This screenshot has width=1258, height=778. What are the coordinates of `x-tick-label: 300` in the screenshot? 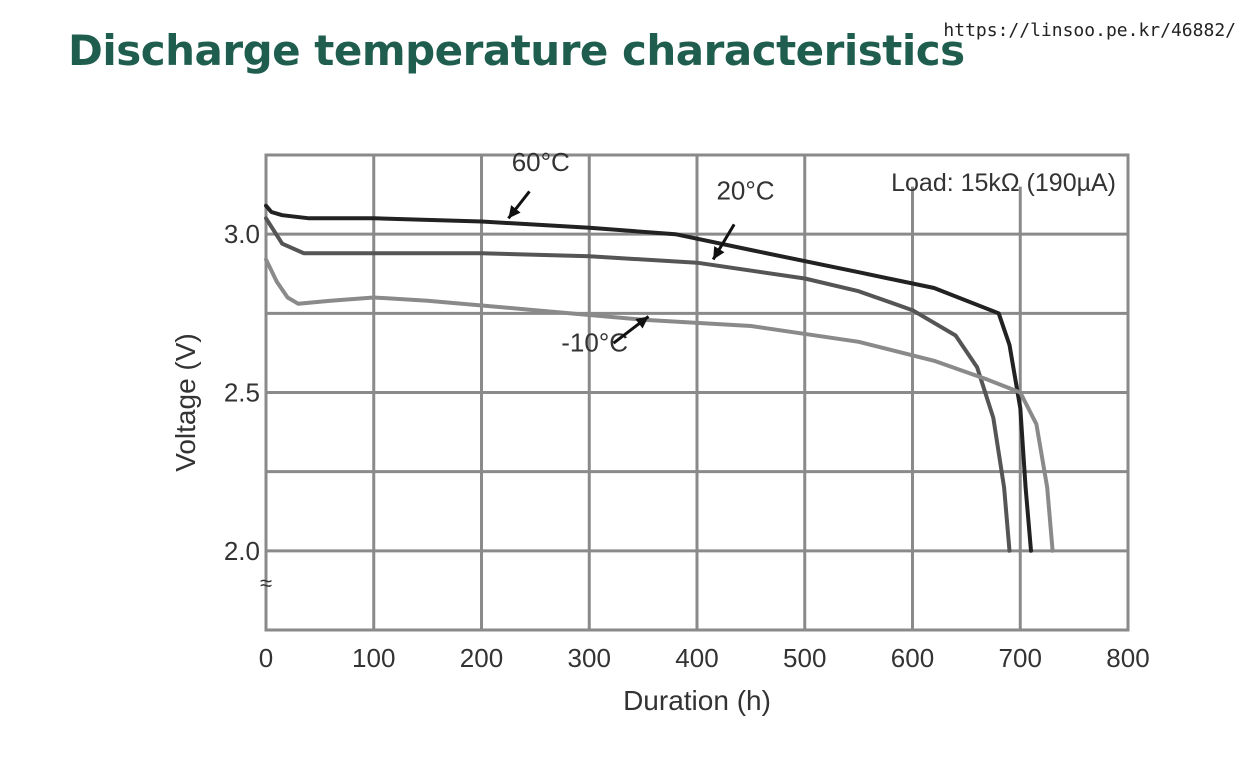 It's located at (589, 658).